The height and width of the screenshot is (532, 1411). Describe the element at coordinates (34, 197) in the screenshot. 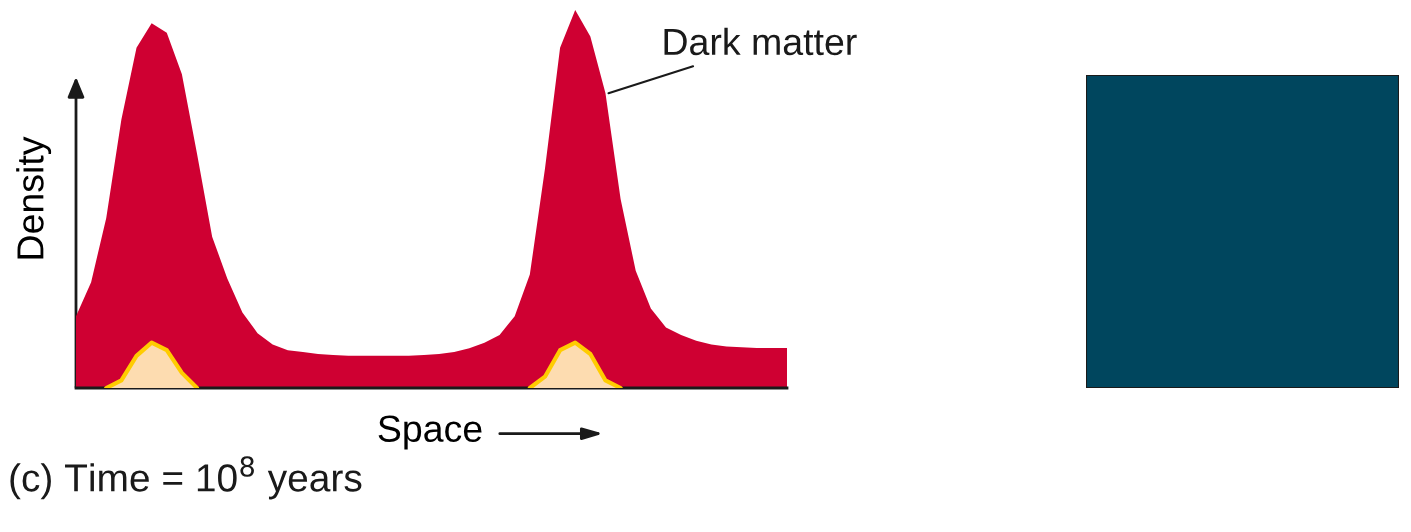

I see `y-axis-title: Density` at that location.